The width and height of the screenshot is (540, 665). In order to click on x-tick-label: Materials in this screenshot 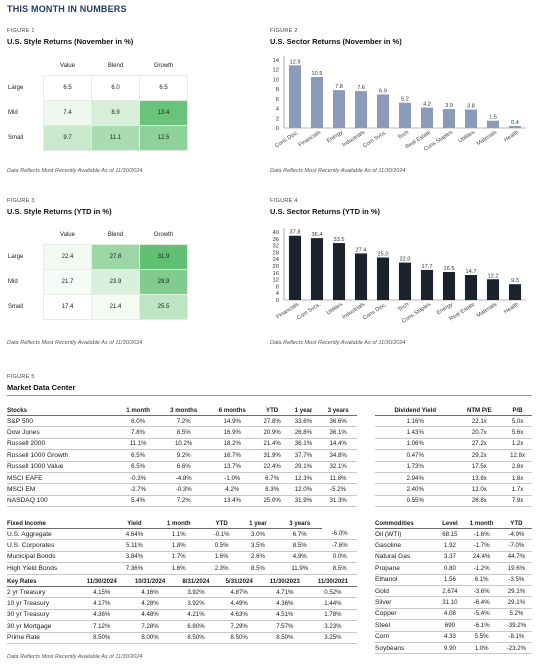, I will do `click(487, 139)`.